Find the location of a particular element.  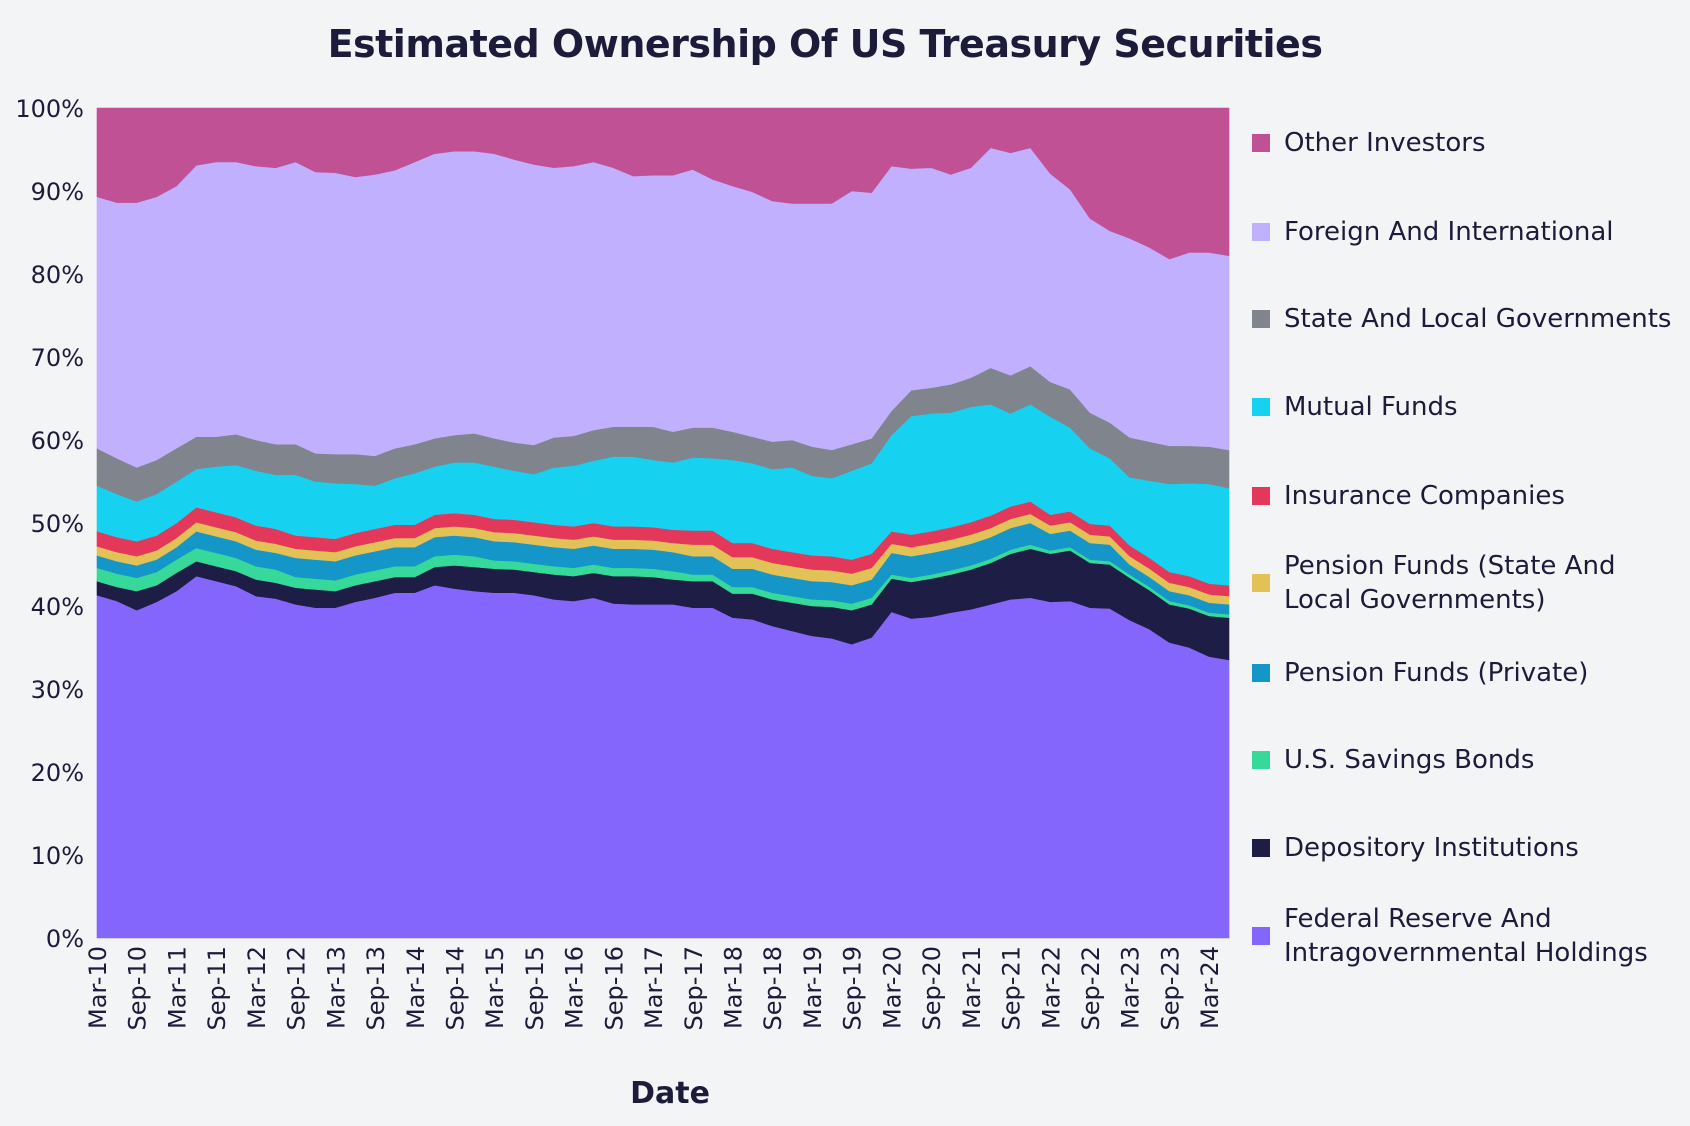

x-tick-label: Sep-23 is located at coordinates (1170, 988).